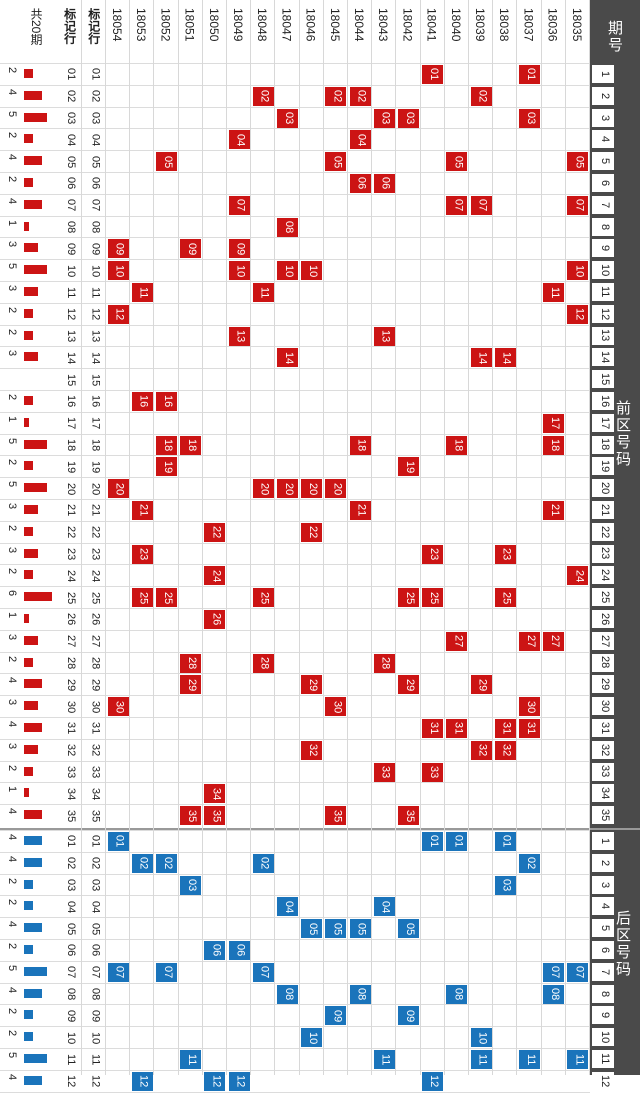 The image size is (640, 1093). I want to click on period-label: 18048, so click(262, 25).